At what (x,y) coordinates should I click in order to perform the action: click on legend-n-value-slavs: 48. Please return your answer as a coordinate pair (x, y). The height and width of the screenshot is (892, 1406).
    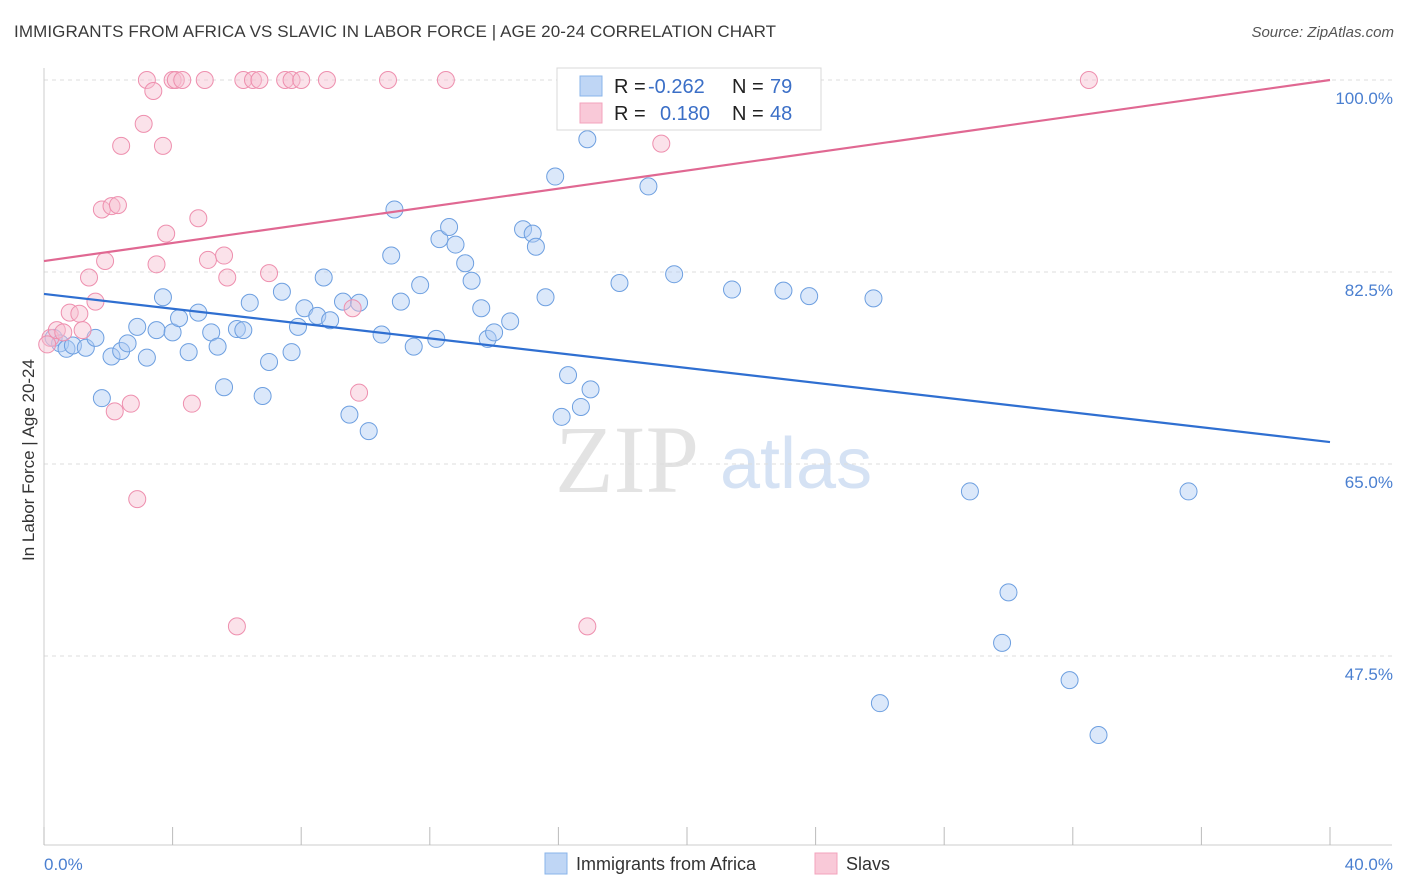
    Looking at the image, I should click on (781, 114).